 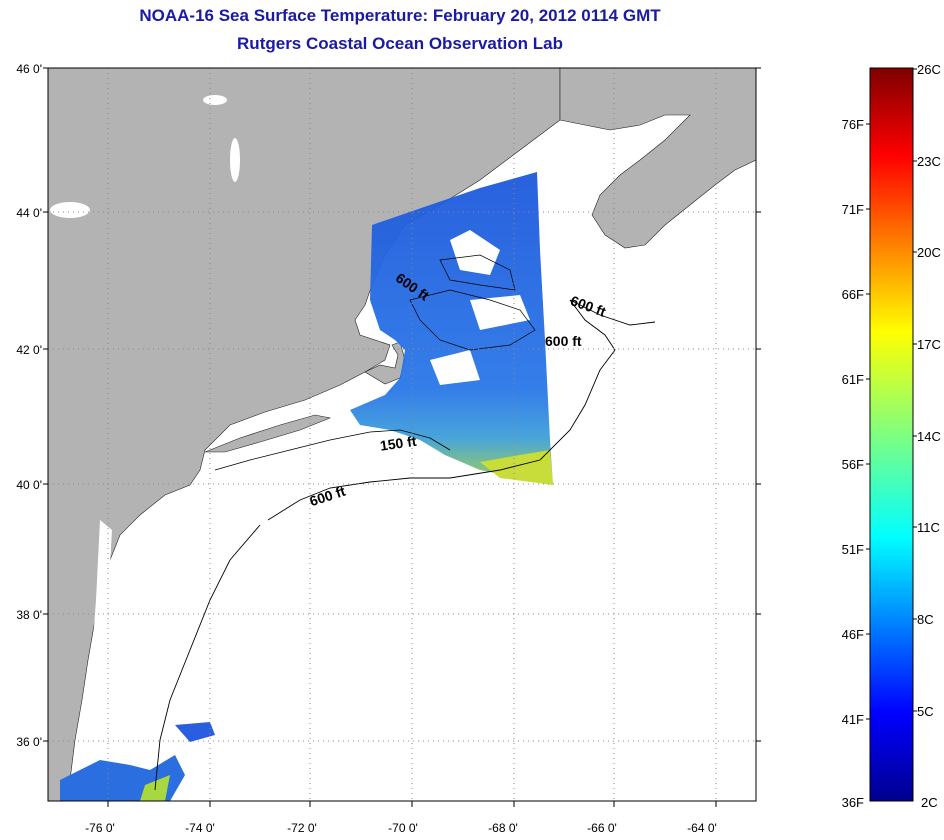 I want to click on colorbar-label-f: 61F, so click(x=853, y=379).